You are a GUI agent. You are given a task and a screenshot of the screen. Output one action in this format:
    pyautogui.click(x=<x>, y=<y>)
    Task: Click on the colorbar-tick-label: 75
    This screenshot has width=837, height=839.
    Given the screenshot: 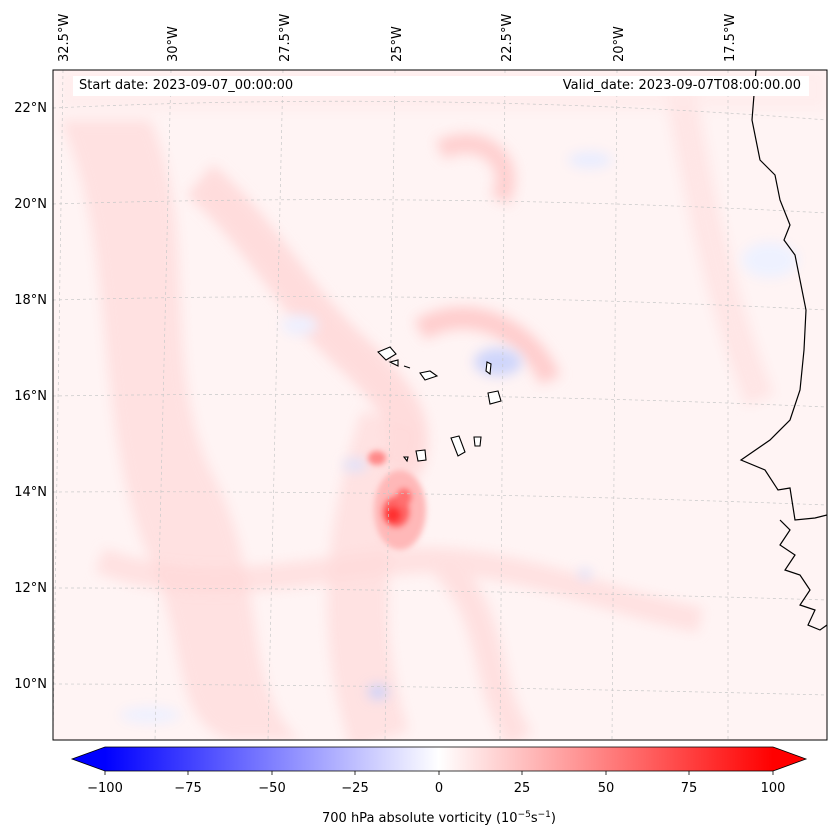 What is the action you would take?
    pyautogui.click(x=689, y=788)
    